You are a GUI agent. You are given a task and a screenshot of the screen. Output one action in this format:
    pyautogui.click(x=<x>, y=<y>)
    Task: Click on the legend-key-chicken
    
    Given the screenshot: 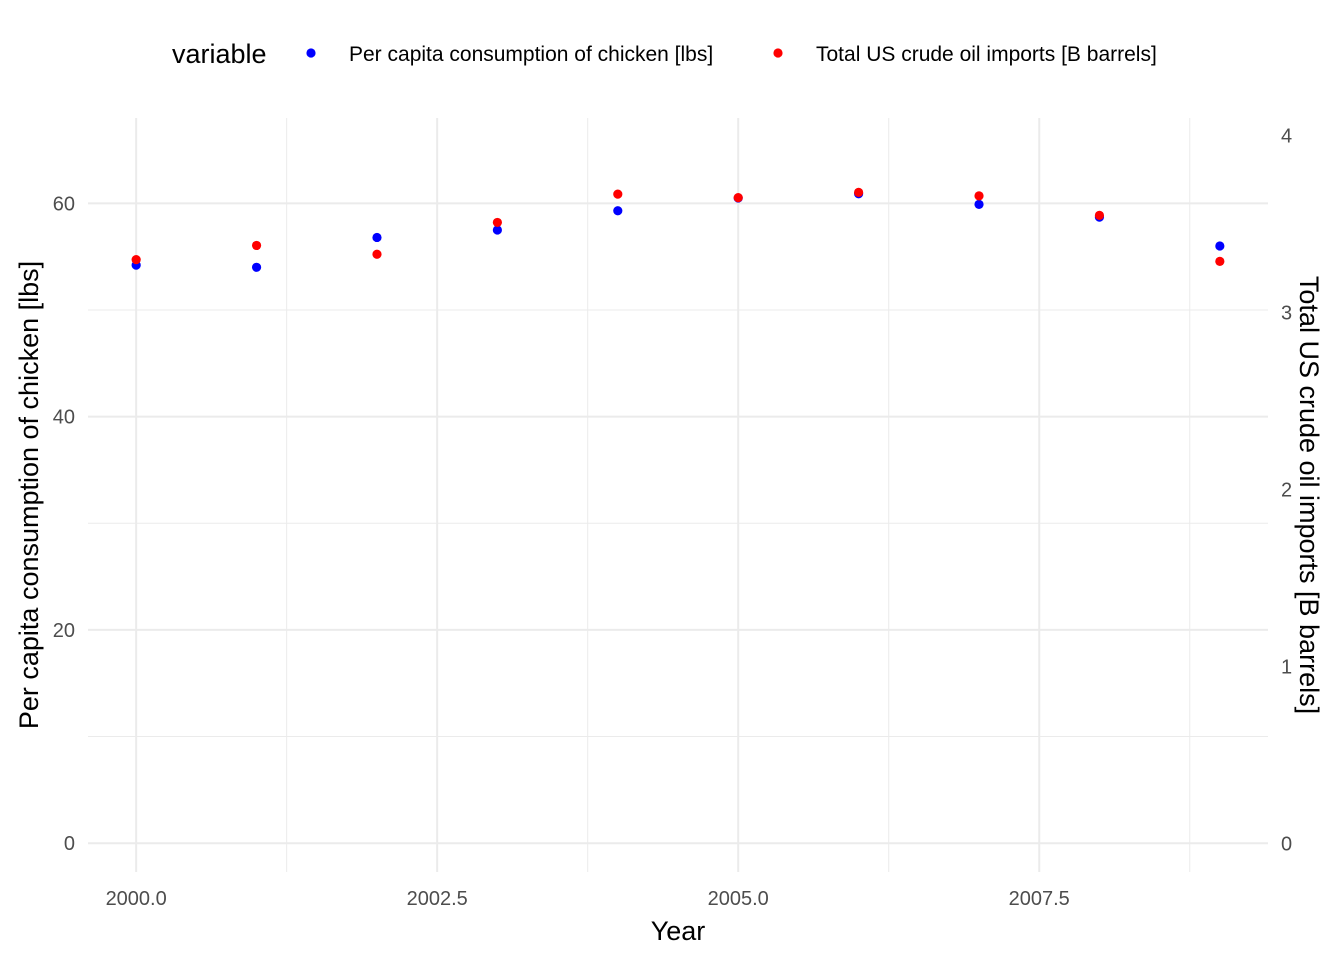 What is the action you would take?
    pyautogui.click(x=311, y=53)
    